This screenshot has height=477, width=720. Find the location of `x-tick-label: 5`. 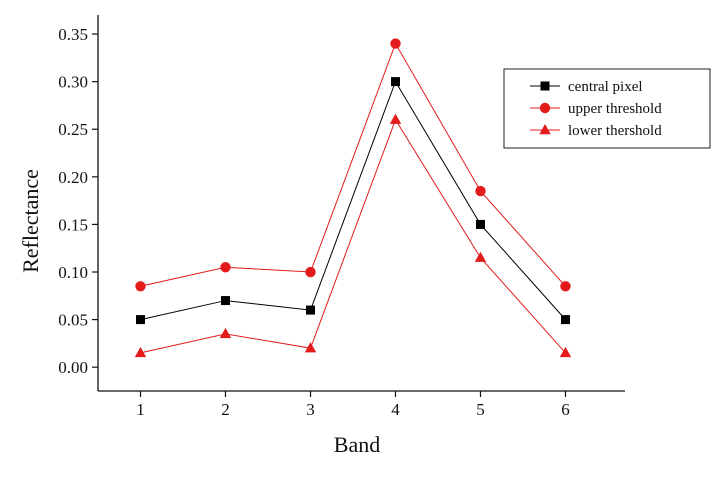

x-tick-label: 5 is located at coordinates (480, 409).